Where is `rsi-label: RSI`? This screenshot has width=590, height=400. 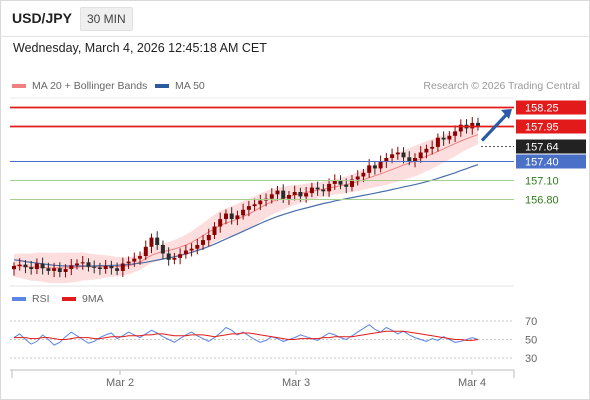 rsi-label: RSI is located at coordinates (41, 299).